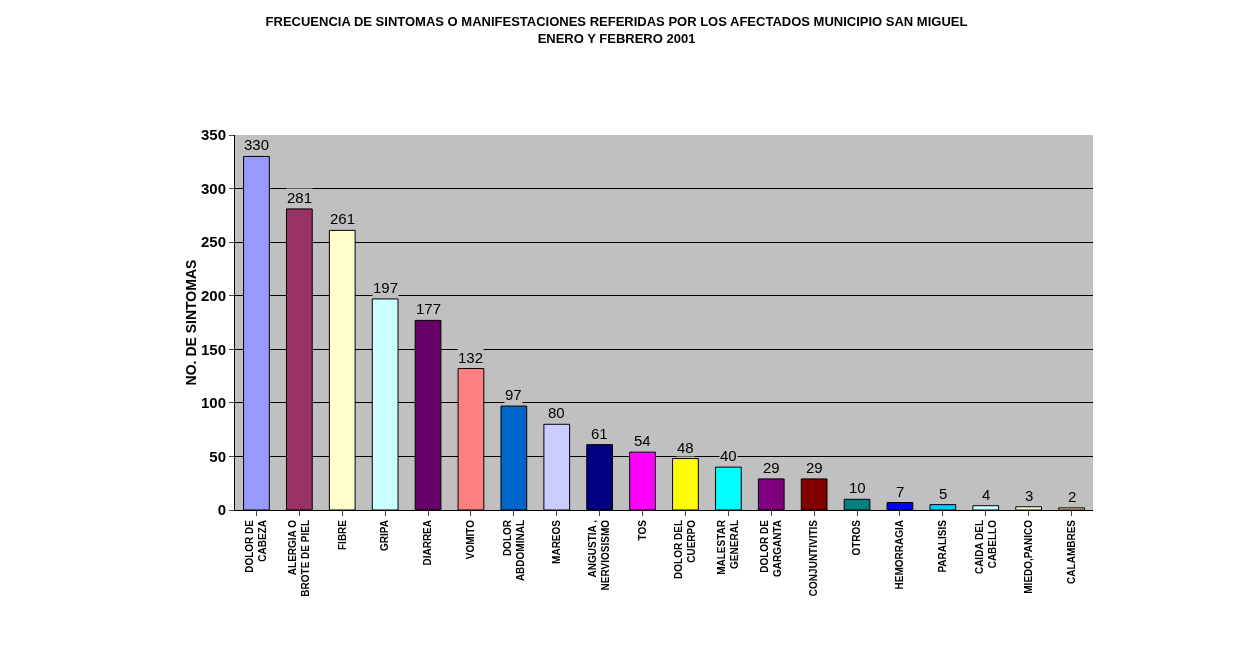 This screenshot has width=1233, height=655. What do you see at coordinates (1072, 496) in the screenshot?
I see `data-label: 2` at bounding box center [1072, 496].